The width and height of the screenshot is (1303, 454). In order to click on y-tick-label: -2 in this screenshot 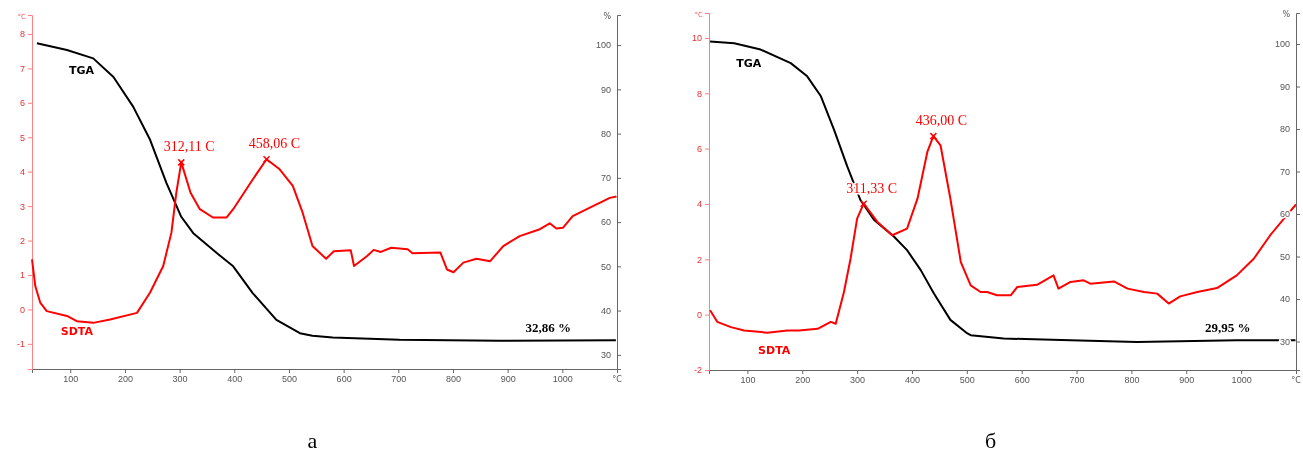, I will do `click(697, 370)`.